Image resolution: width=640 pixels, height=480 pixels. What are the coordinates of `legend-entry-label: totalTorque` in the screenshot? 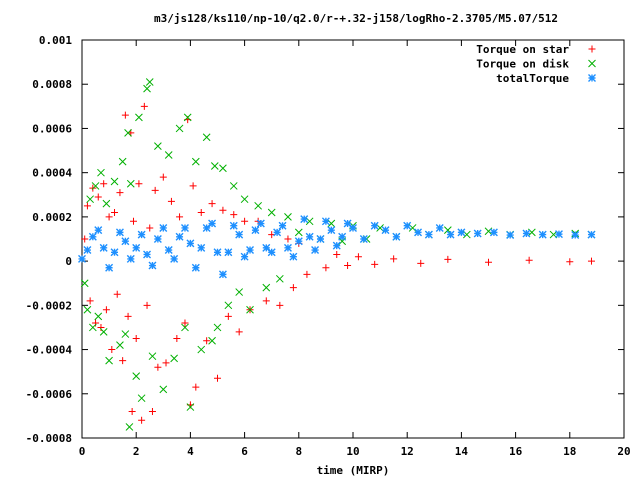 It's located at (532, 78).